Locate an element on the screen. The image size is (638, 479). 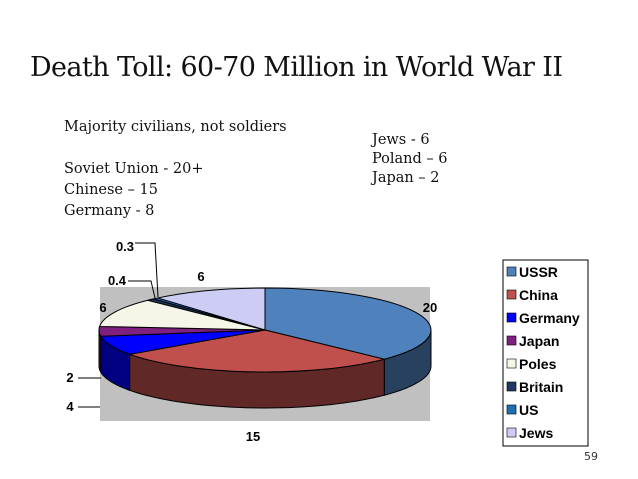
note-line: Jews - 6 is located at coordinates (401, 140).